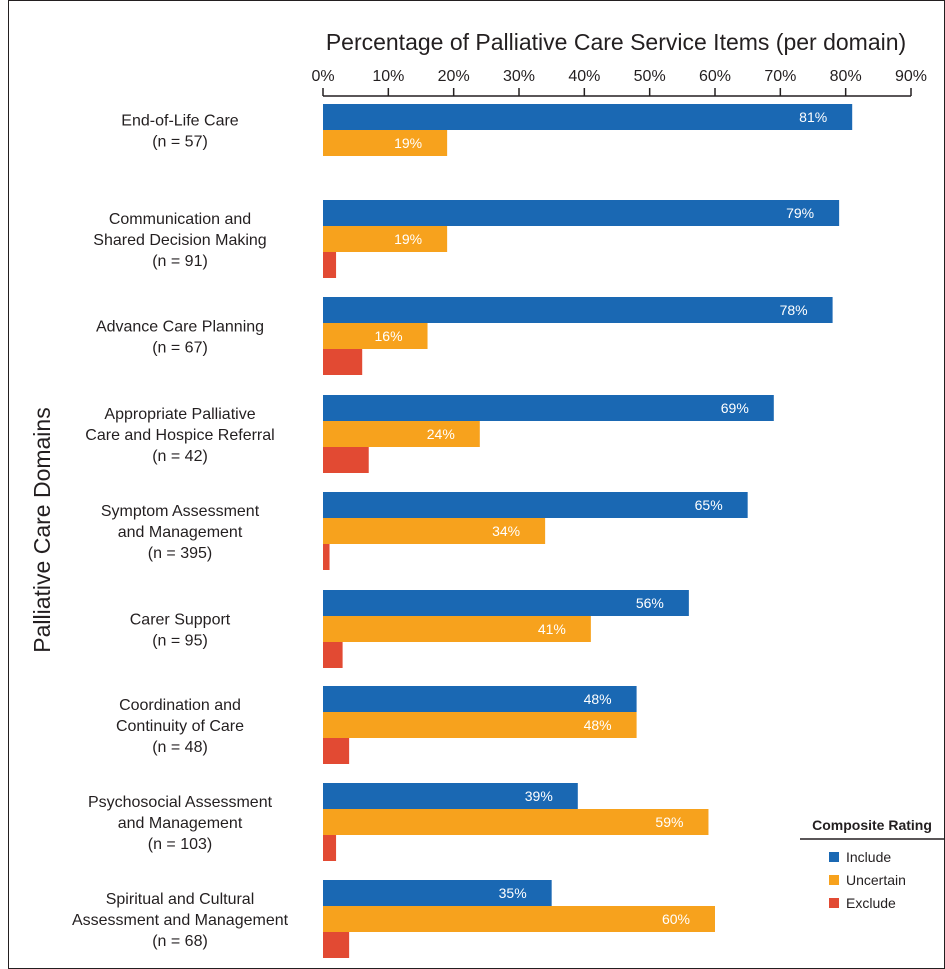 This screenshot has height=969, width=945. I want to click on category-count-label: (n = 95), so click(180, 641).